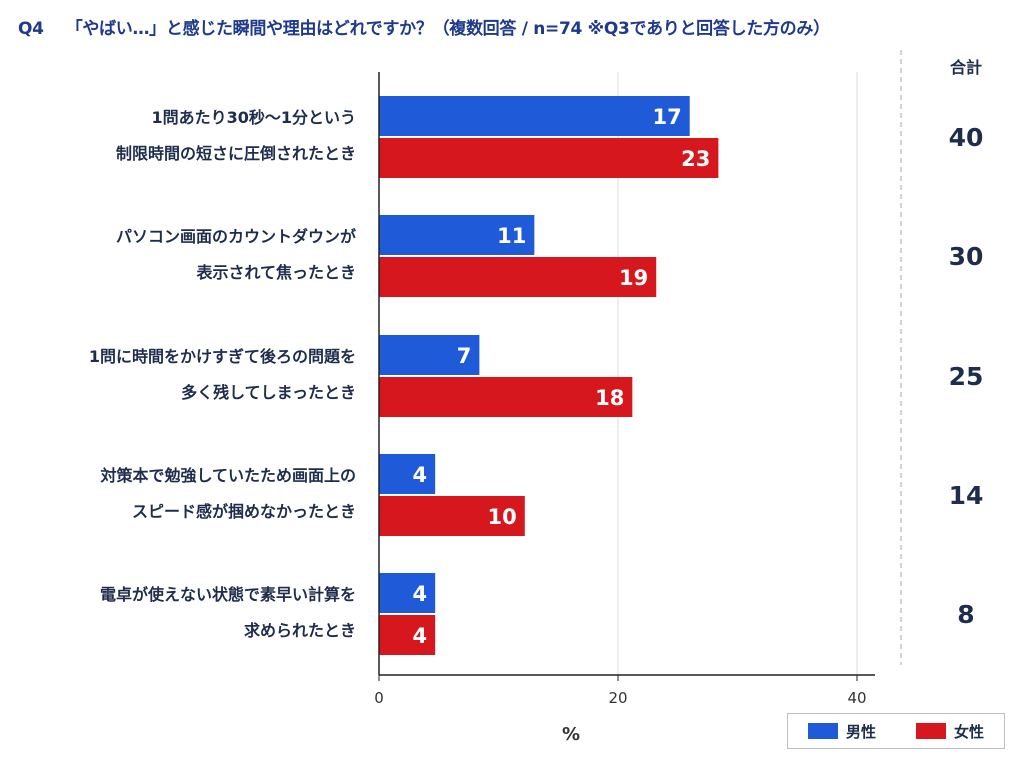  I want to click on total-value-1: 30, so click(966, 256).